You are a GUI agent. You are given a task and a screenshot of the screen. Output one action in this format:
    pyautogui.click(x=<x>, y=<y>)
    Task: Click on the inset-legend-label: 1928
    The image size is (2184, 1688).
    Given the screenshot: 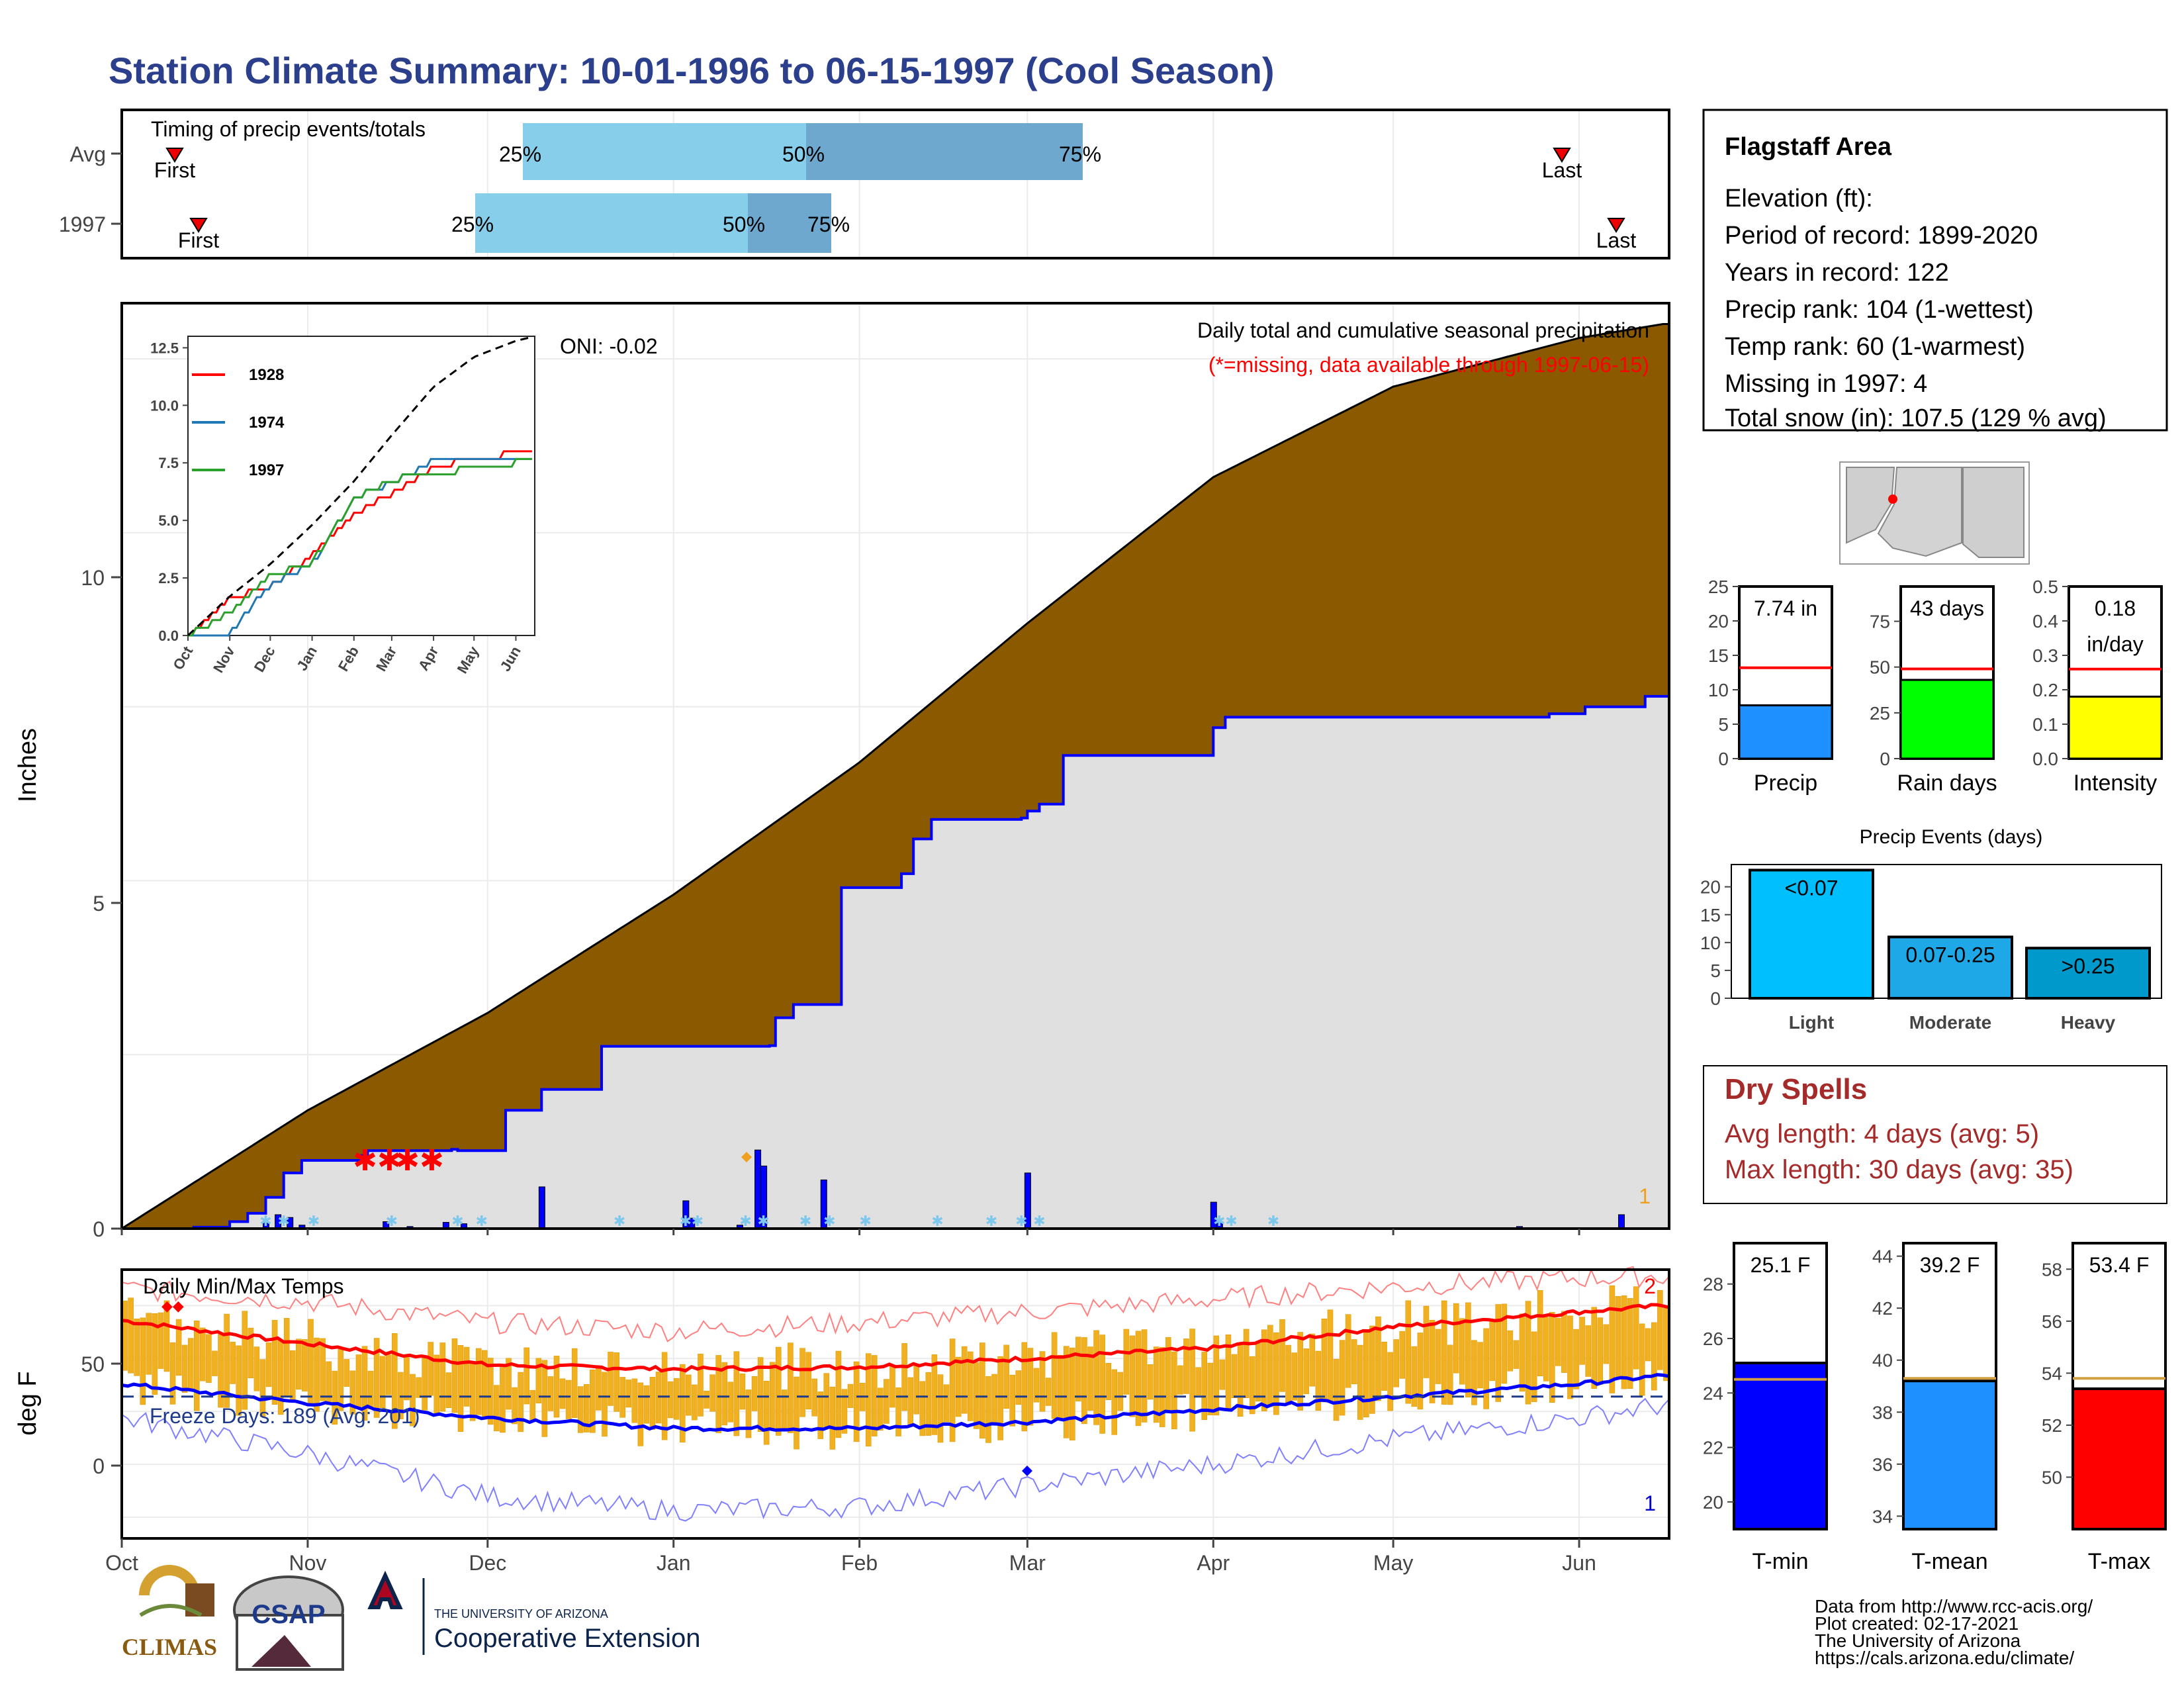 What is the action you would take?
    pyautogui.click(x=266, y=375)
    